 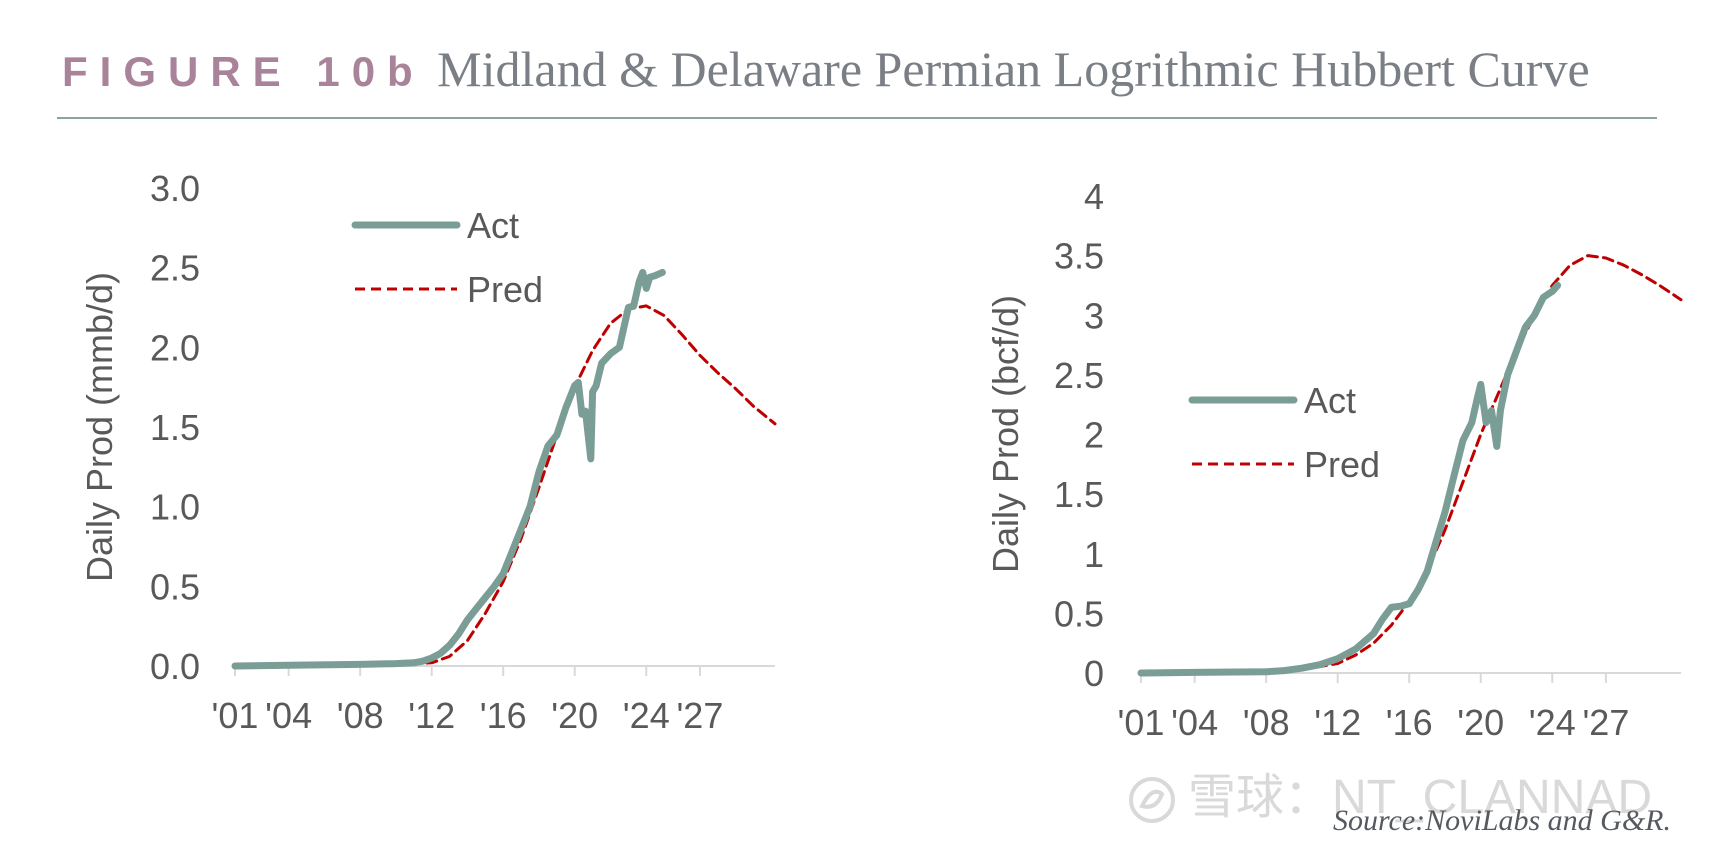 What do you see at coordinates (493, 225) in the screenshot?
I see `oil-legend-label-act: Act` at bounding box center [493, 225].